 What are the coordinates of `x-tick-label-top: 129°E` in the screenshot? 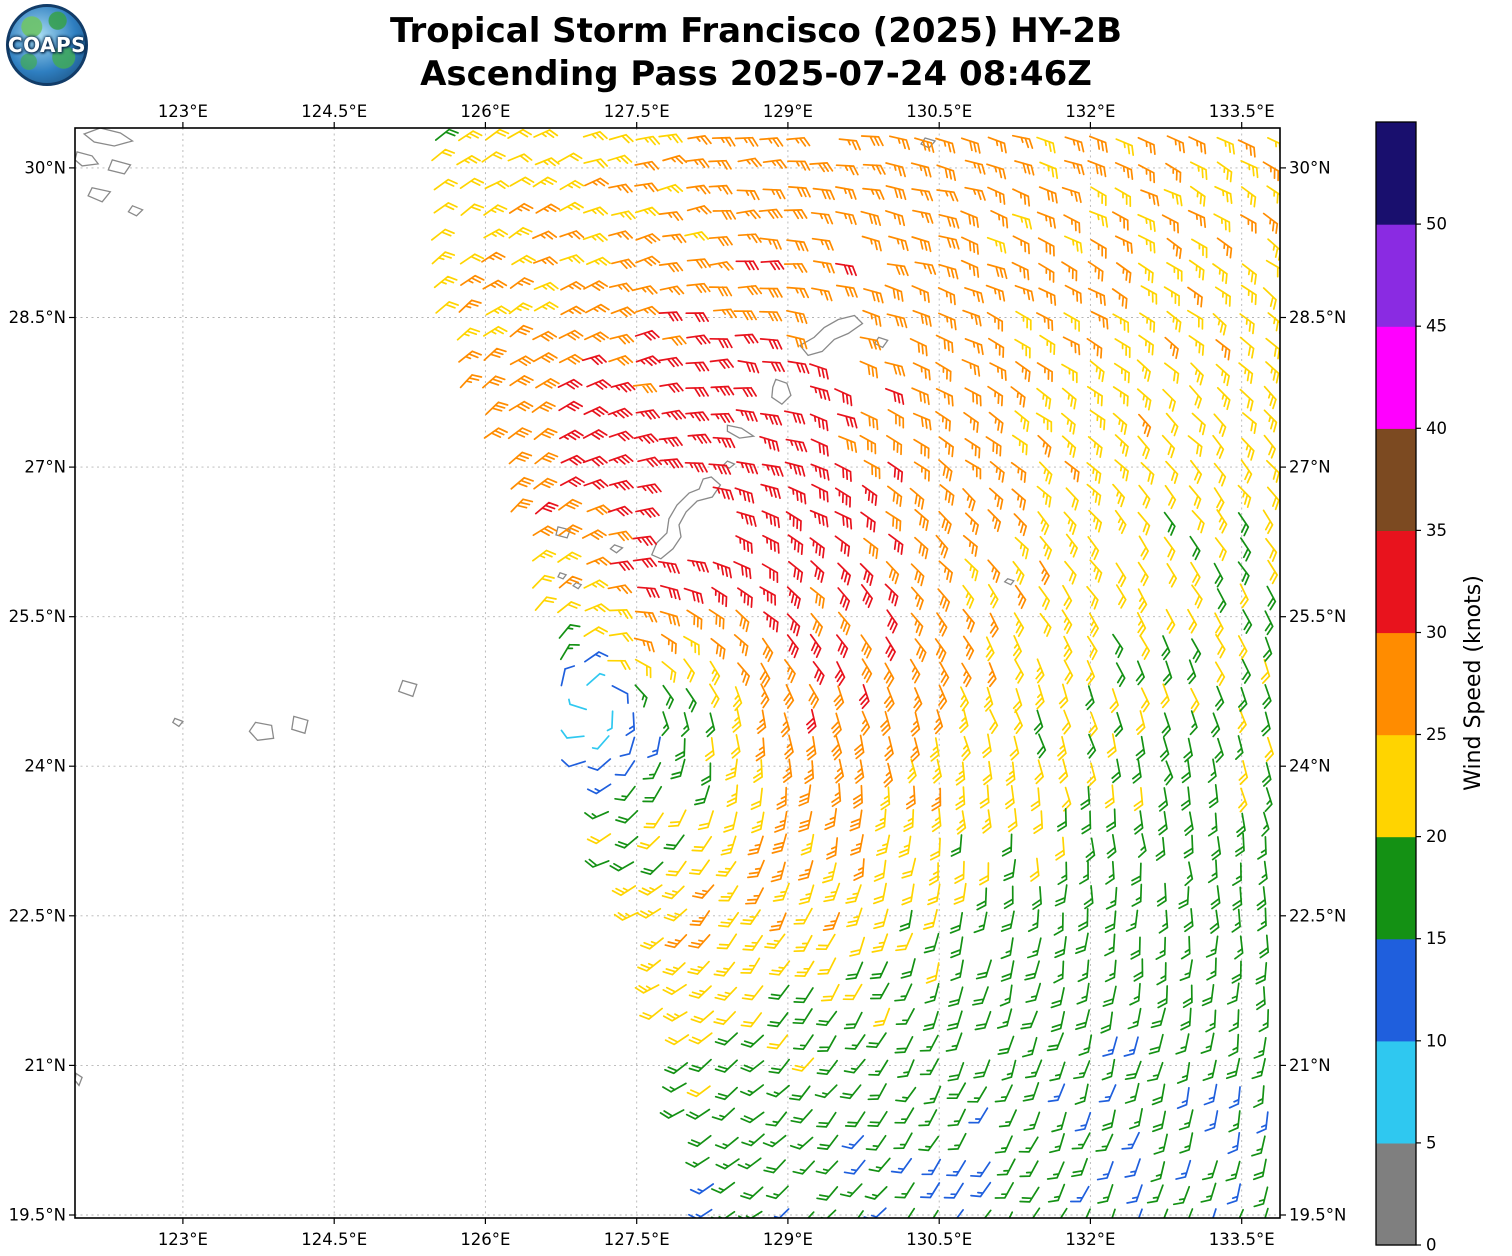 It's located at (788, 111).